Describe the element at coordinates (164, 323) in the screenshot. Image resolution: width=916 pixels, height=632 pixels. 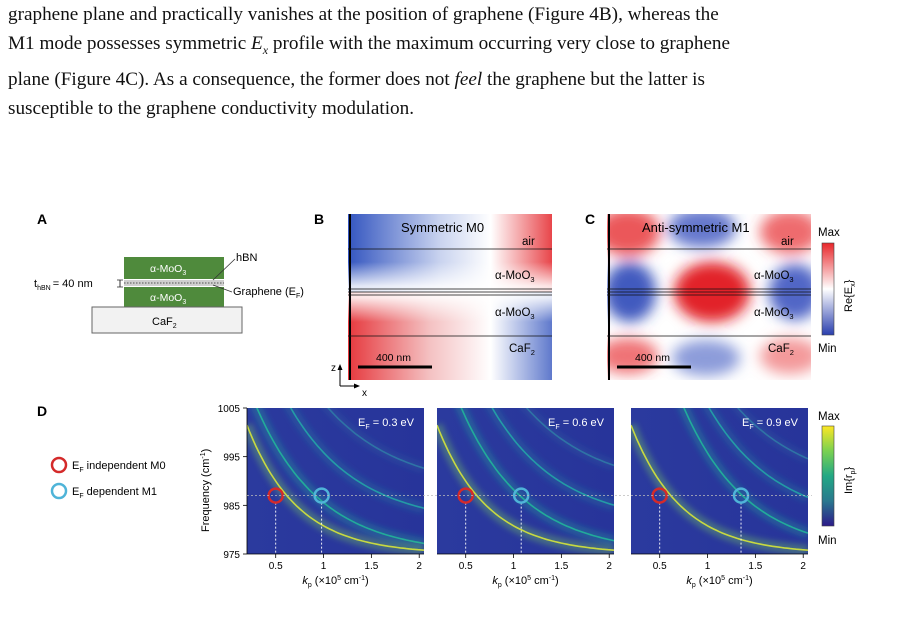
I see `label-caf2: CaF2` at that location.